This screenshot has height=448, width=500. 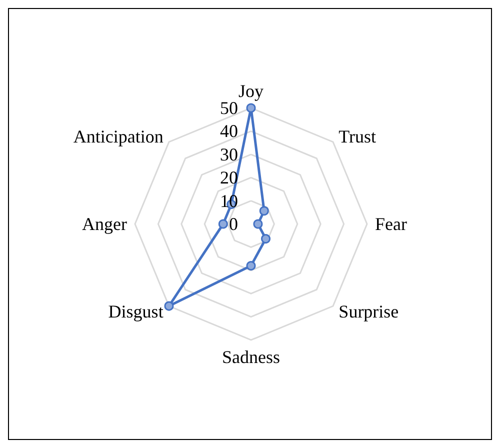 What do you see at coordinates (357, 136) in the screenshot?
I see `spoke-label: Trust` at bounding box center [357, 136].